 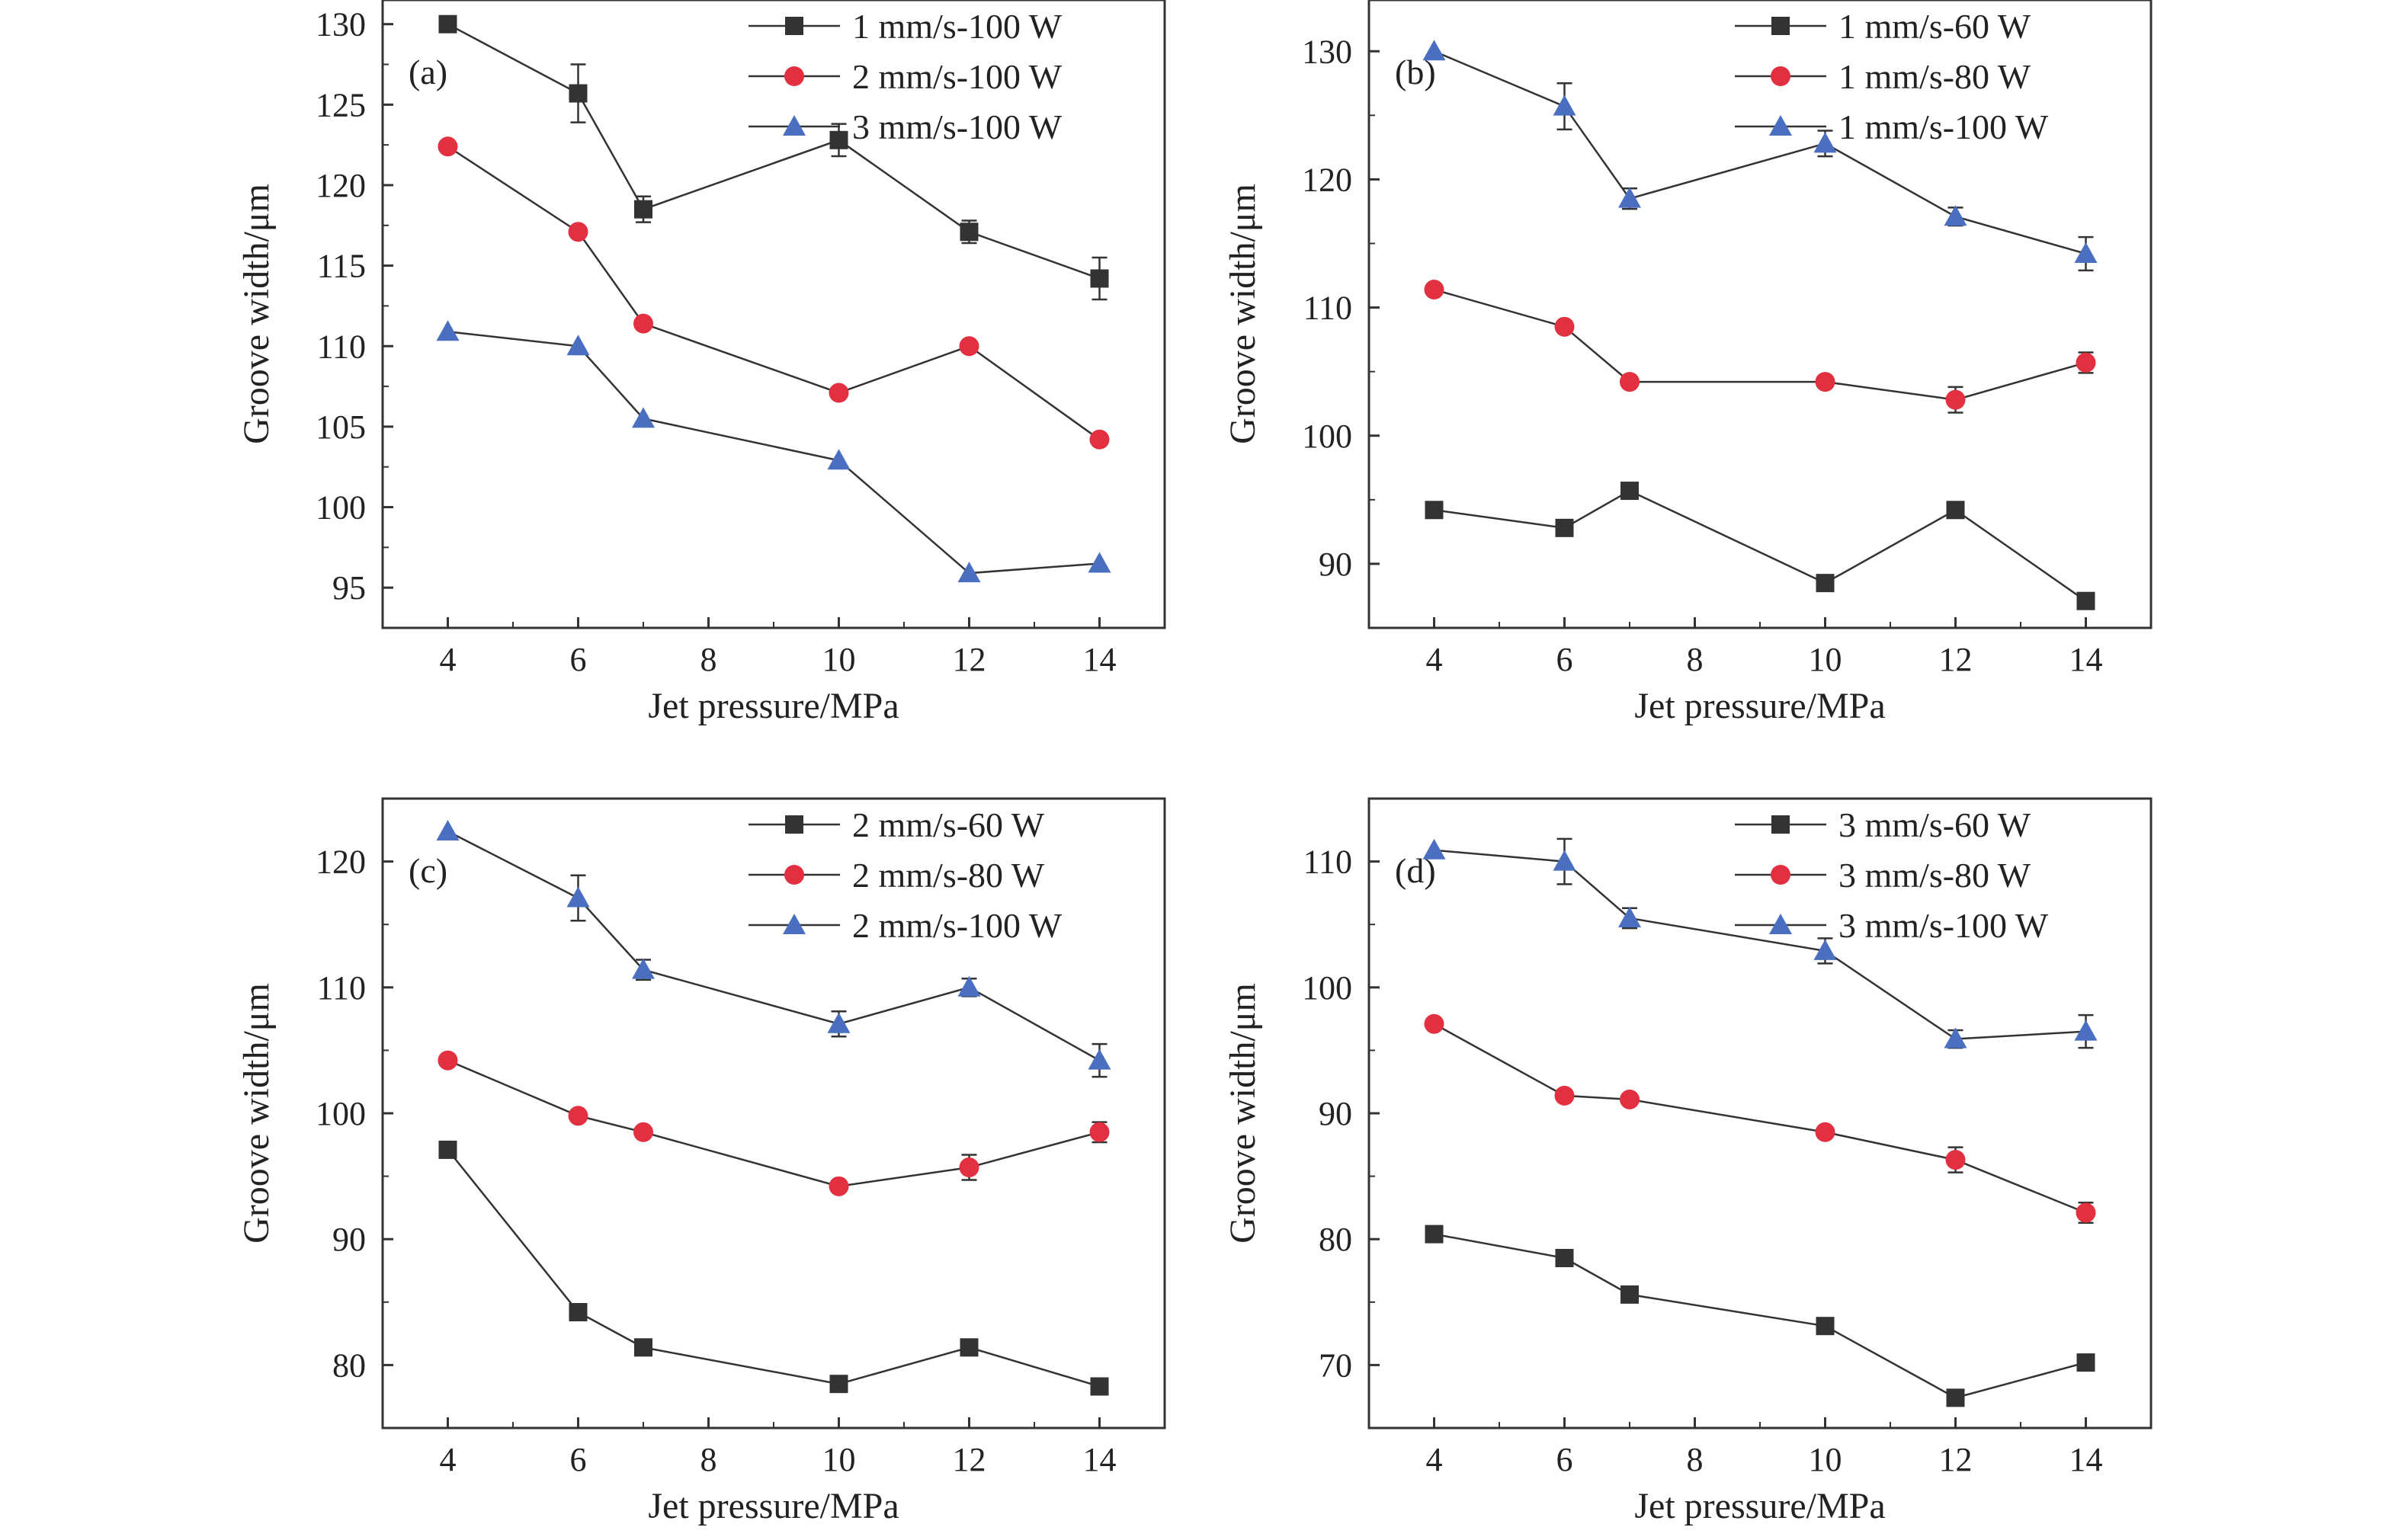 What do you see at coordinates (1336, 1365) in the screenshot?
I see `y-tick-label: 70` at bounding box center [1336, 1365].